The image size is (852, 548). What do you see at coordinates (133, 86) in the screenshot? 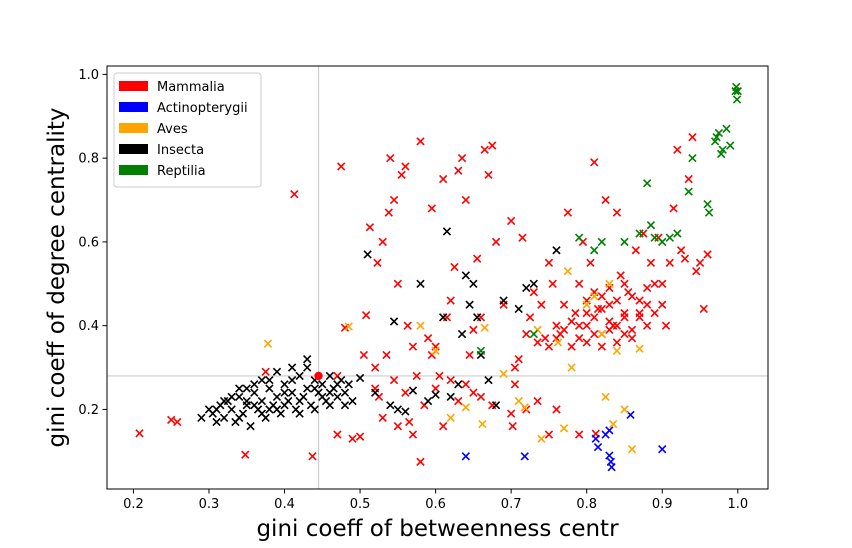
I see `legend-swatch` at bounding box center [133, 86].